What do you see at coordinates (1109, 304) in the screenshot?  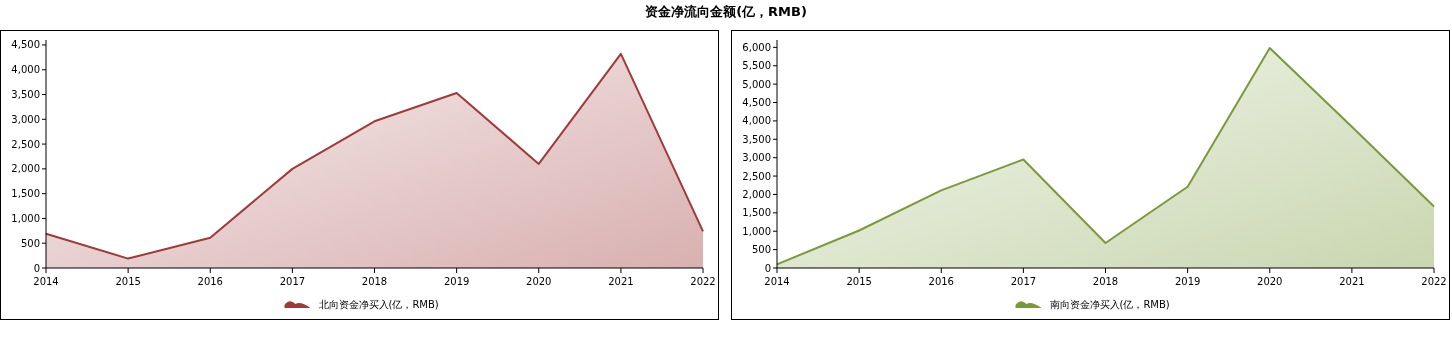 I see `legend-label: 南向资金净买入(亿，RMB)` at bounding box center [1109, 304].